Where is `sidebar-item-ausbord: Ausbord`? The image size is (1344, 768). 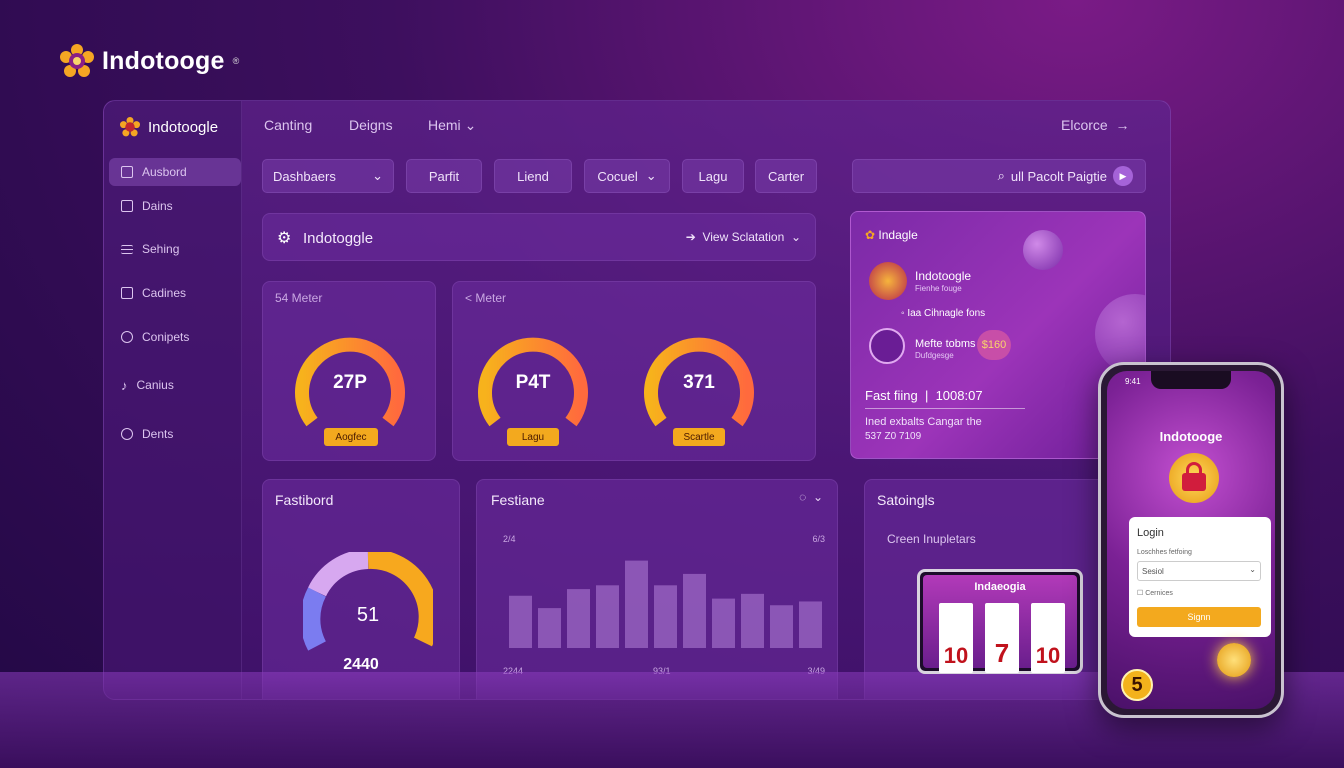
sidebar-item-ausbord: Ausbord is located at coordinates (175, 172).